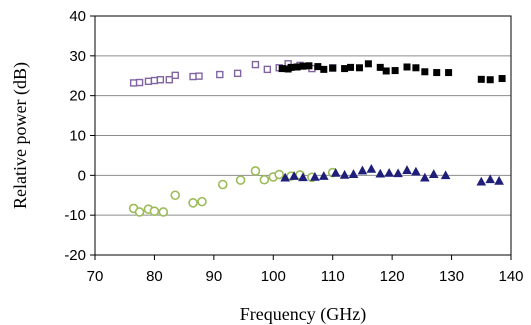 The height and width of the screenshot is (325, 531). Describe the element at coordinates (77, 96) in the screenshot. I see `y-tick-label: 20` at that location.